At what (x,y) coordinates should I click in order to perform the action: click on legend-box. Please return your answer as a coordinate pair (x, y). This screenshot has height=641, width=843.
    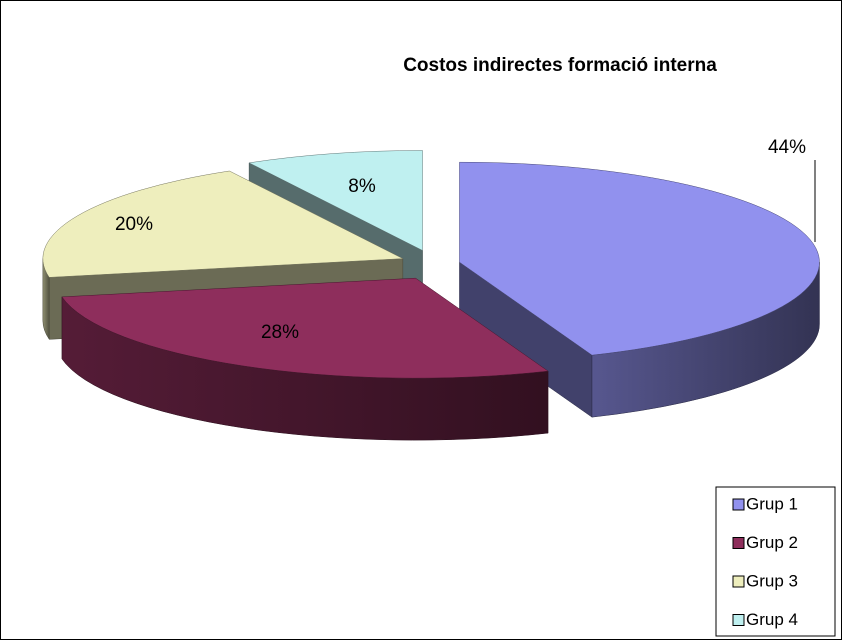
    Looking at the image, I should click on (775, 561).